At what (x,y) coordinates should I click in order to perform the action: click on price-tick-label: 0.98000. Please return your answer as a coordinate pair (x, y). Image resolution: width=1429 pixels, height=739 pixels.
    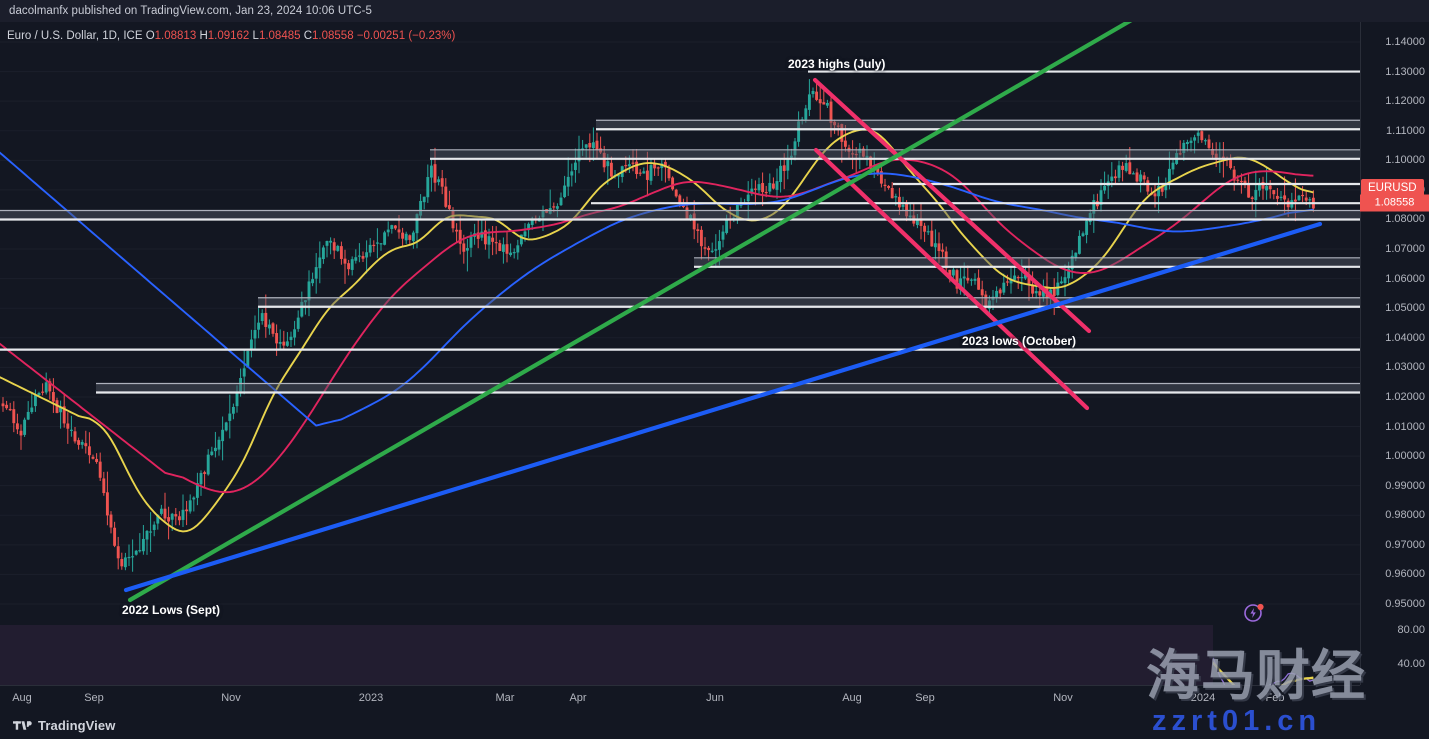
    Looking at the image, I should click on (1405, 515).